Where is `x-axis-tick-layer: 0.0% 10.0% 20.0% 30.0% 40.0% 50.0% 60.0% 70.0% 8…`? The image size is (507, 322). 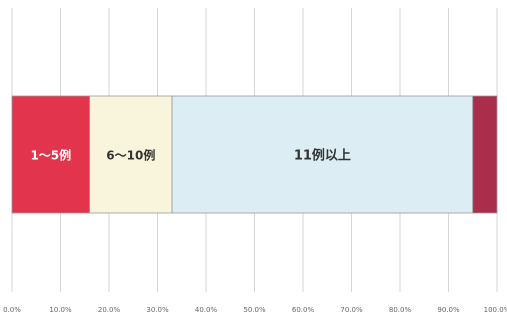
x-axis-tick-layer: 0.0% 10.0% 20.0% 30.0% 40.0% 50.0% 60.0% 70.0% 8… is located at coordinates (255, 310).